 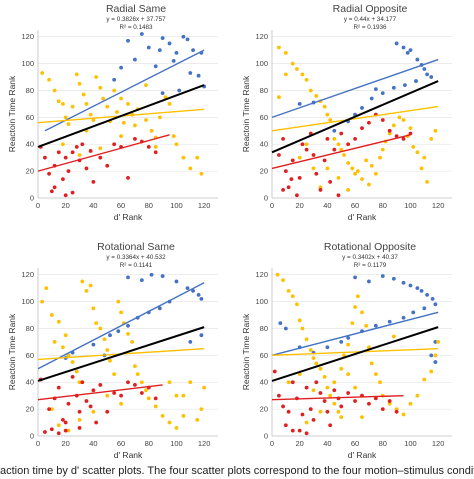 I want to click on r-squared-label: R² = 0.1179, so click(x=370, y=265).